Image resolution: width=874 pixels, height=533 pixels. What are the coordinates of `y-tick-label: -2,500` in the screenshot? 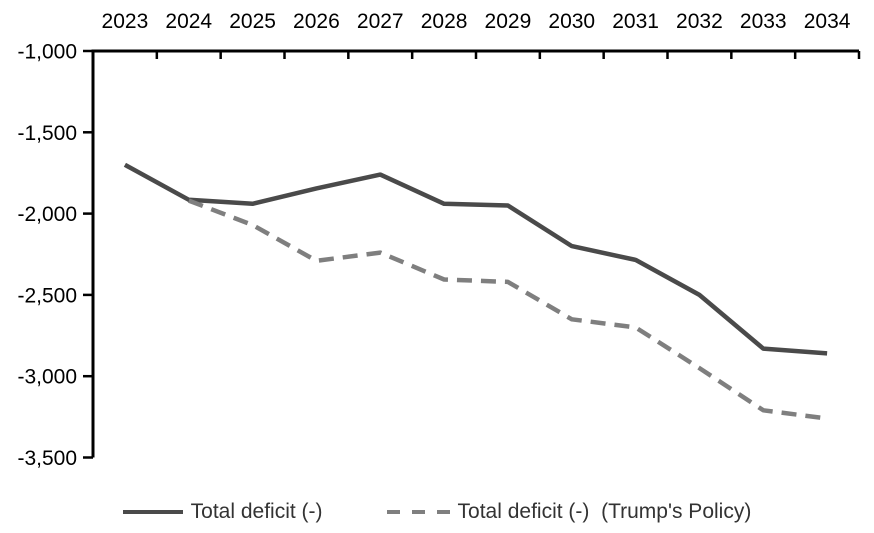 It's located at (47, 295).